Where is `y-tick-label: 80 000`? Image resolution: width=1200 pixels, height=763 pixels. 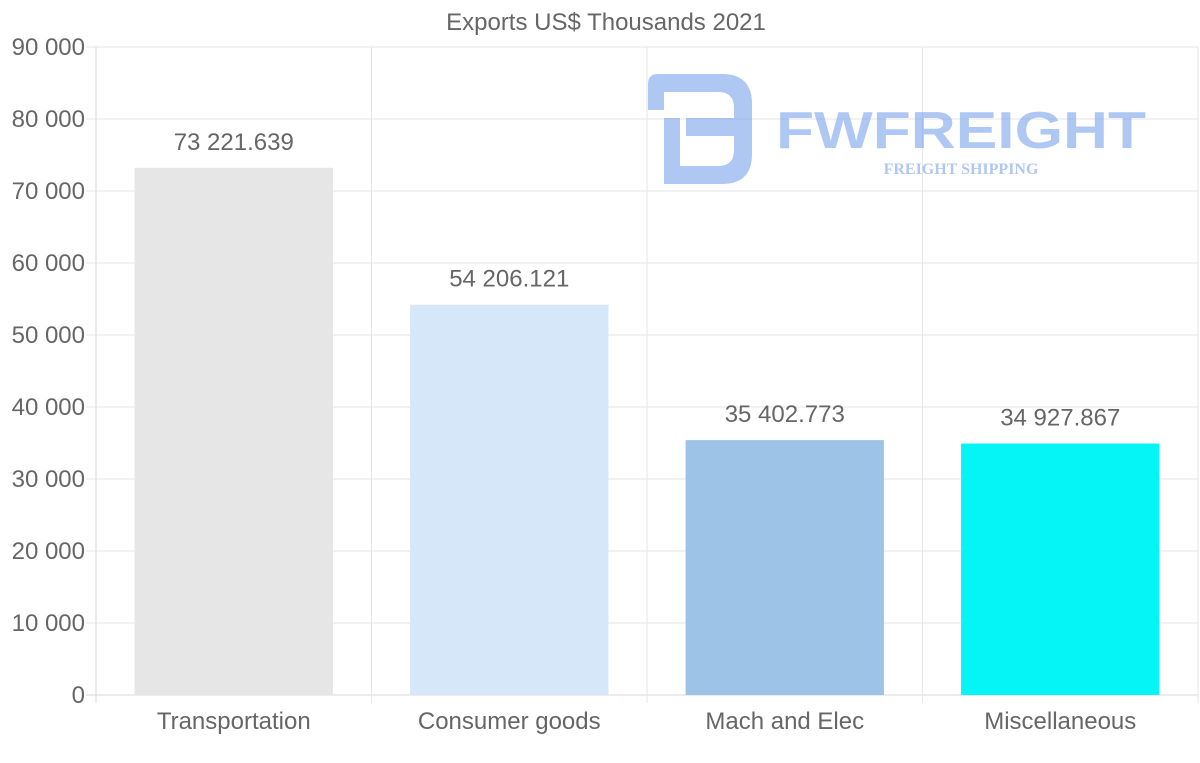 y-tick-label: 80 000 is located at coordinates (48, 119).